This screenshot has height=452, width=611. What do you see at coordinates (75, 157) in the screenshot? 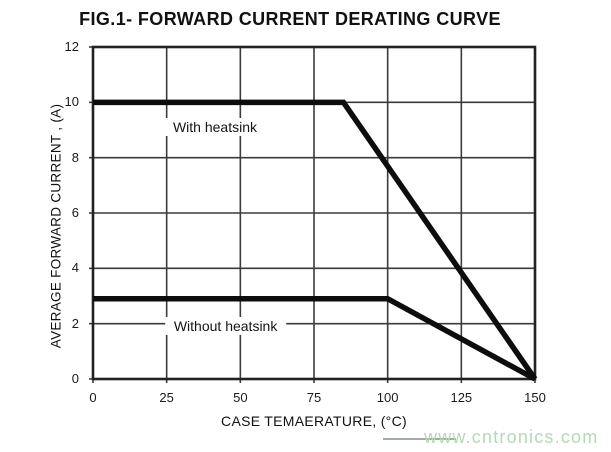
I see `y-tick-label: 8` at bounding box center [75, 157].